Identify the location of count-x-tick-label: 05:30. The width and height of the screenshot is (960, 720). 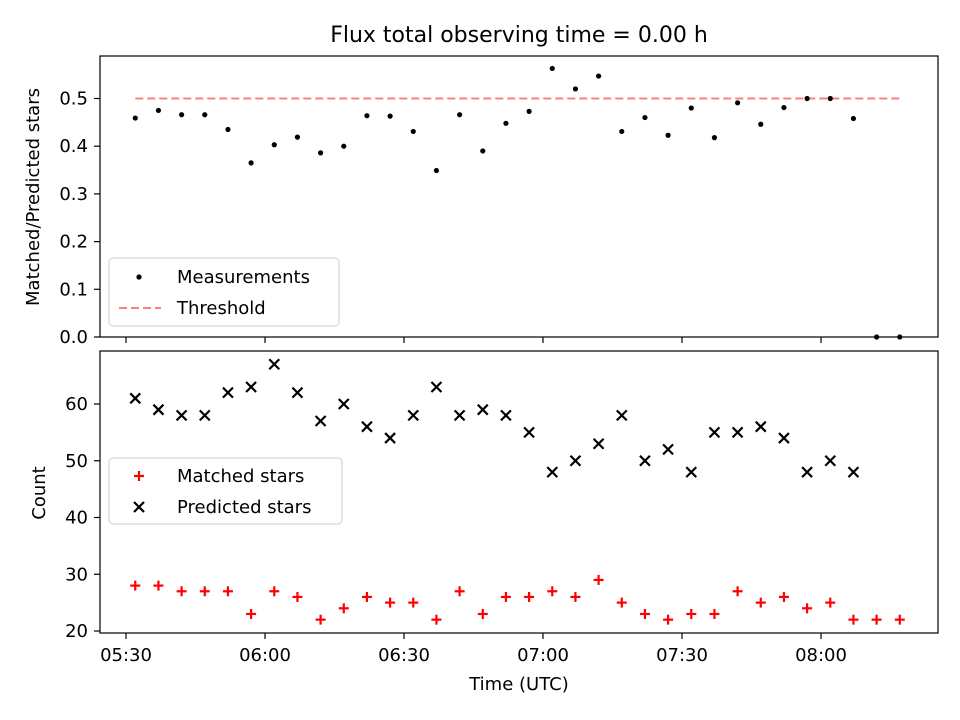
(126, 655).